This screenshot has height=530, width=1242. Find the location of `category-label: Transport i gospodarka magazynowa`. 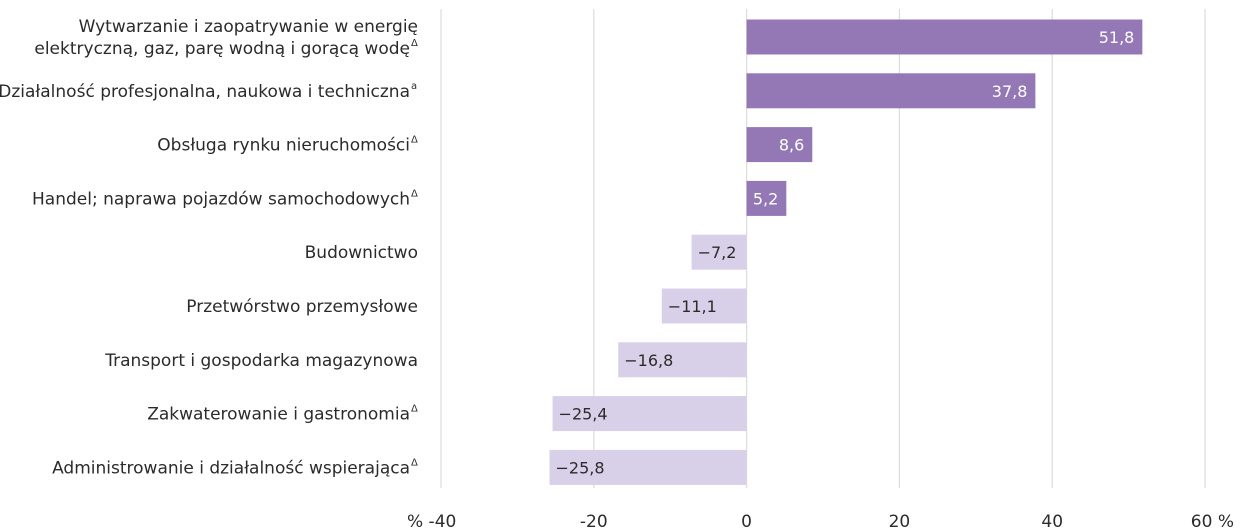

category-label: Transport i gospodarka magazynowa is located at coordinates (261, 361).